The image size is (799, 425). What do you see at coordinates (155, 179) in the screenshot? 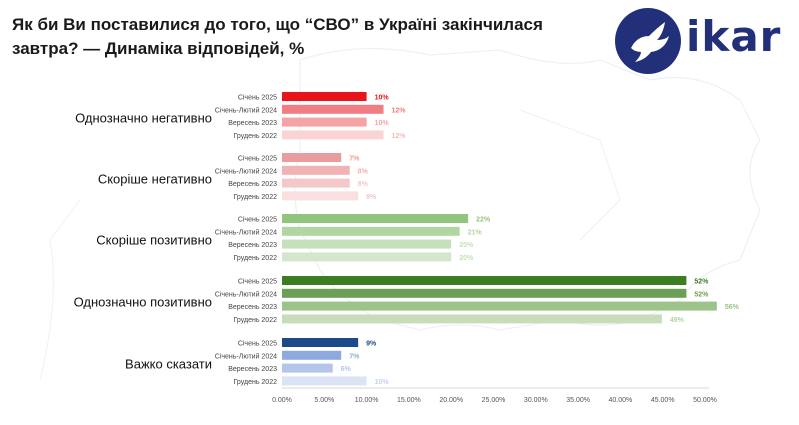
I see `group-label: Скоріше негативно` at bounding box center [155, 179].